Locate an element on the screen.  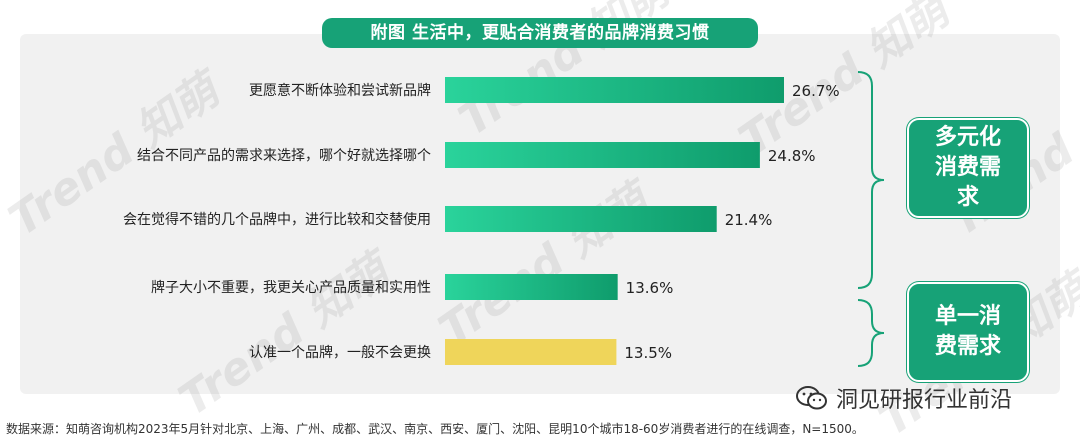
group-label-diverse: 多元化消费需求 is located at coordinates (968, 168).